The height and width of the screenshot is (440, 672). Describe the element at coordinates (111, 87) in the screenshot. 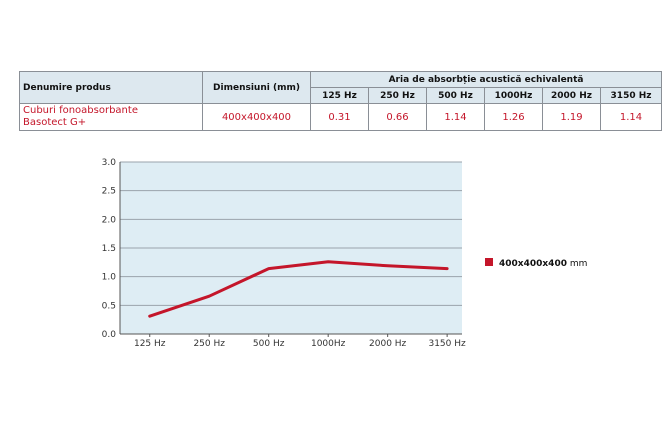

I see `header-product-name: Denumire produs` at that location.